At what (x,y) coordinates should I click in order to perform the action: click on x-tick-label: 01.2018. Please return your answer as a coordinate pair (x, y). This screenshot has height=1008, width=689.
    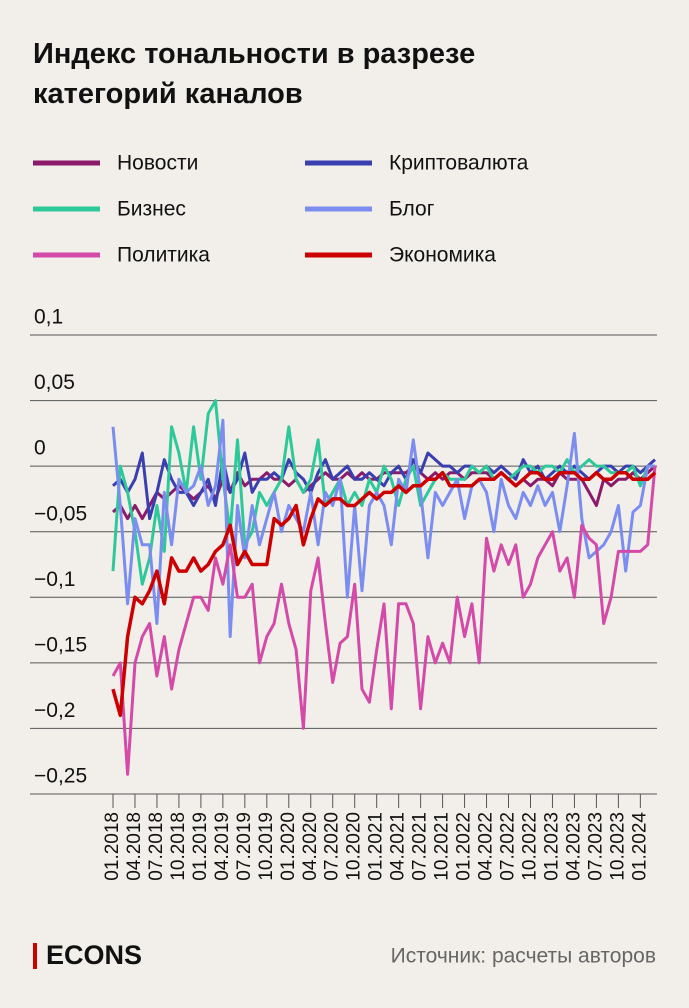
    Looking at the image, I should click on (112, 846).